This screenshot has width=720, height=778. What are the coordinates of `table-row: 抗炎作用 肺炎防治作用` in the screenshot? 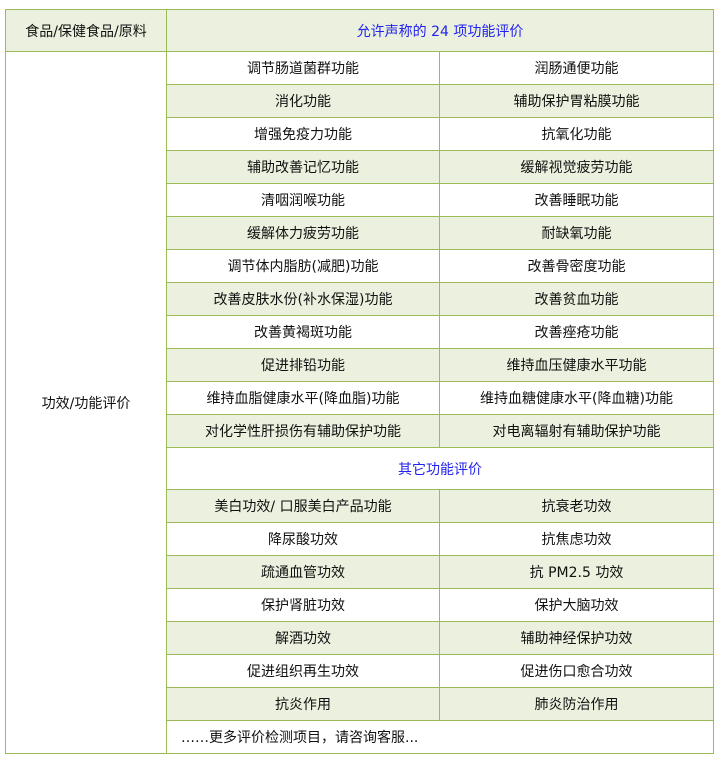 It's located at (360, 704).